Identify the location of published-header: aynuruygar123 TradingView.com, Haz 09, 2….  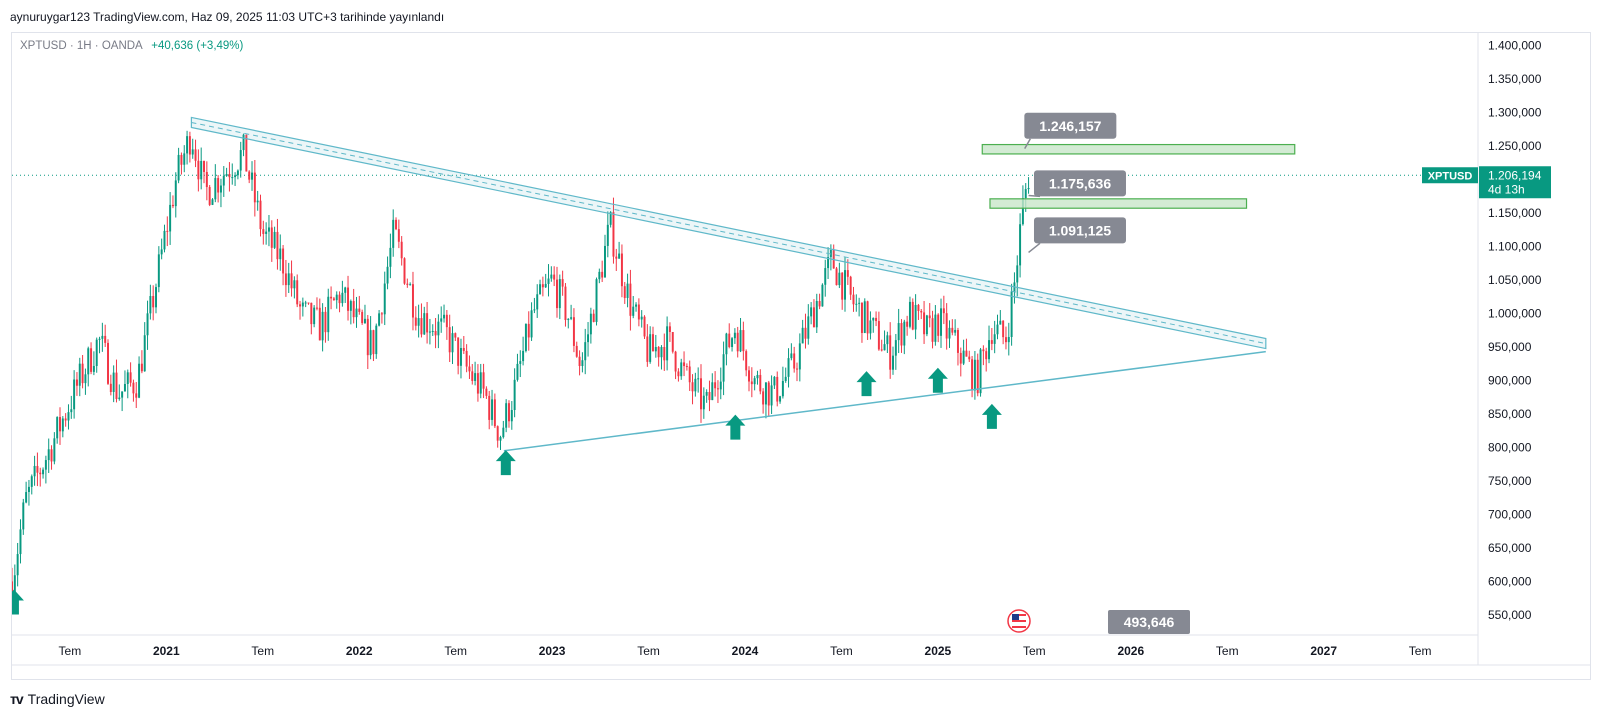
(227, 17).